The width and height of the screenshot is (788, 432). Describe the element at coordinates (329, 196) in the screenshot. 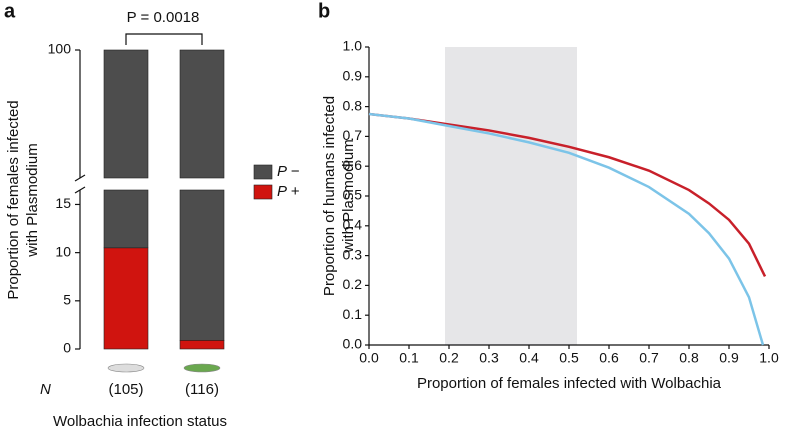

I see `y-label-line: Proportion of humans infected` at that location.